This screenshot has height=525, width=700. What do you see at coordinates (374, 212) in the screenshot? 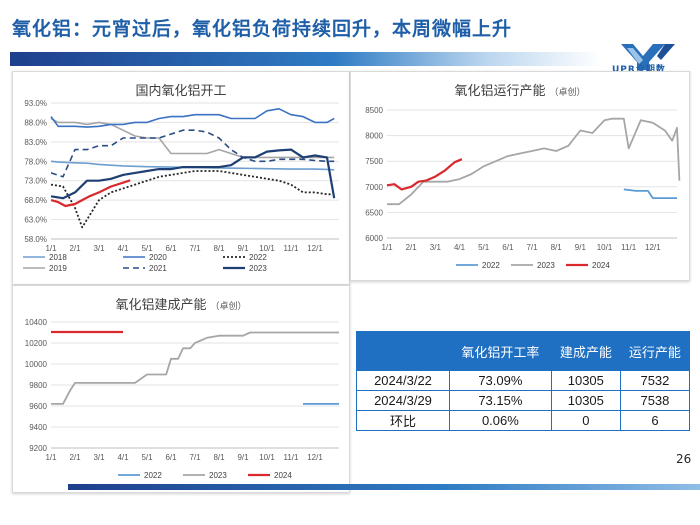
I see `y-tick-label: 6500` at bounding box center [374, 212].